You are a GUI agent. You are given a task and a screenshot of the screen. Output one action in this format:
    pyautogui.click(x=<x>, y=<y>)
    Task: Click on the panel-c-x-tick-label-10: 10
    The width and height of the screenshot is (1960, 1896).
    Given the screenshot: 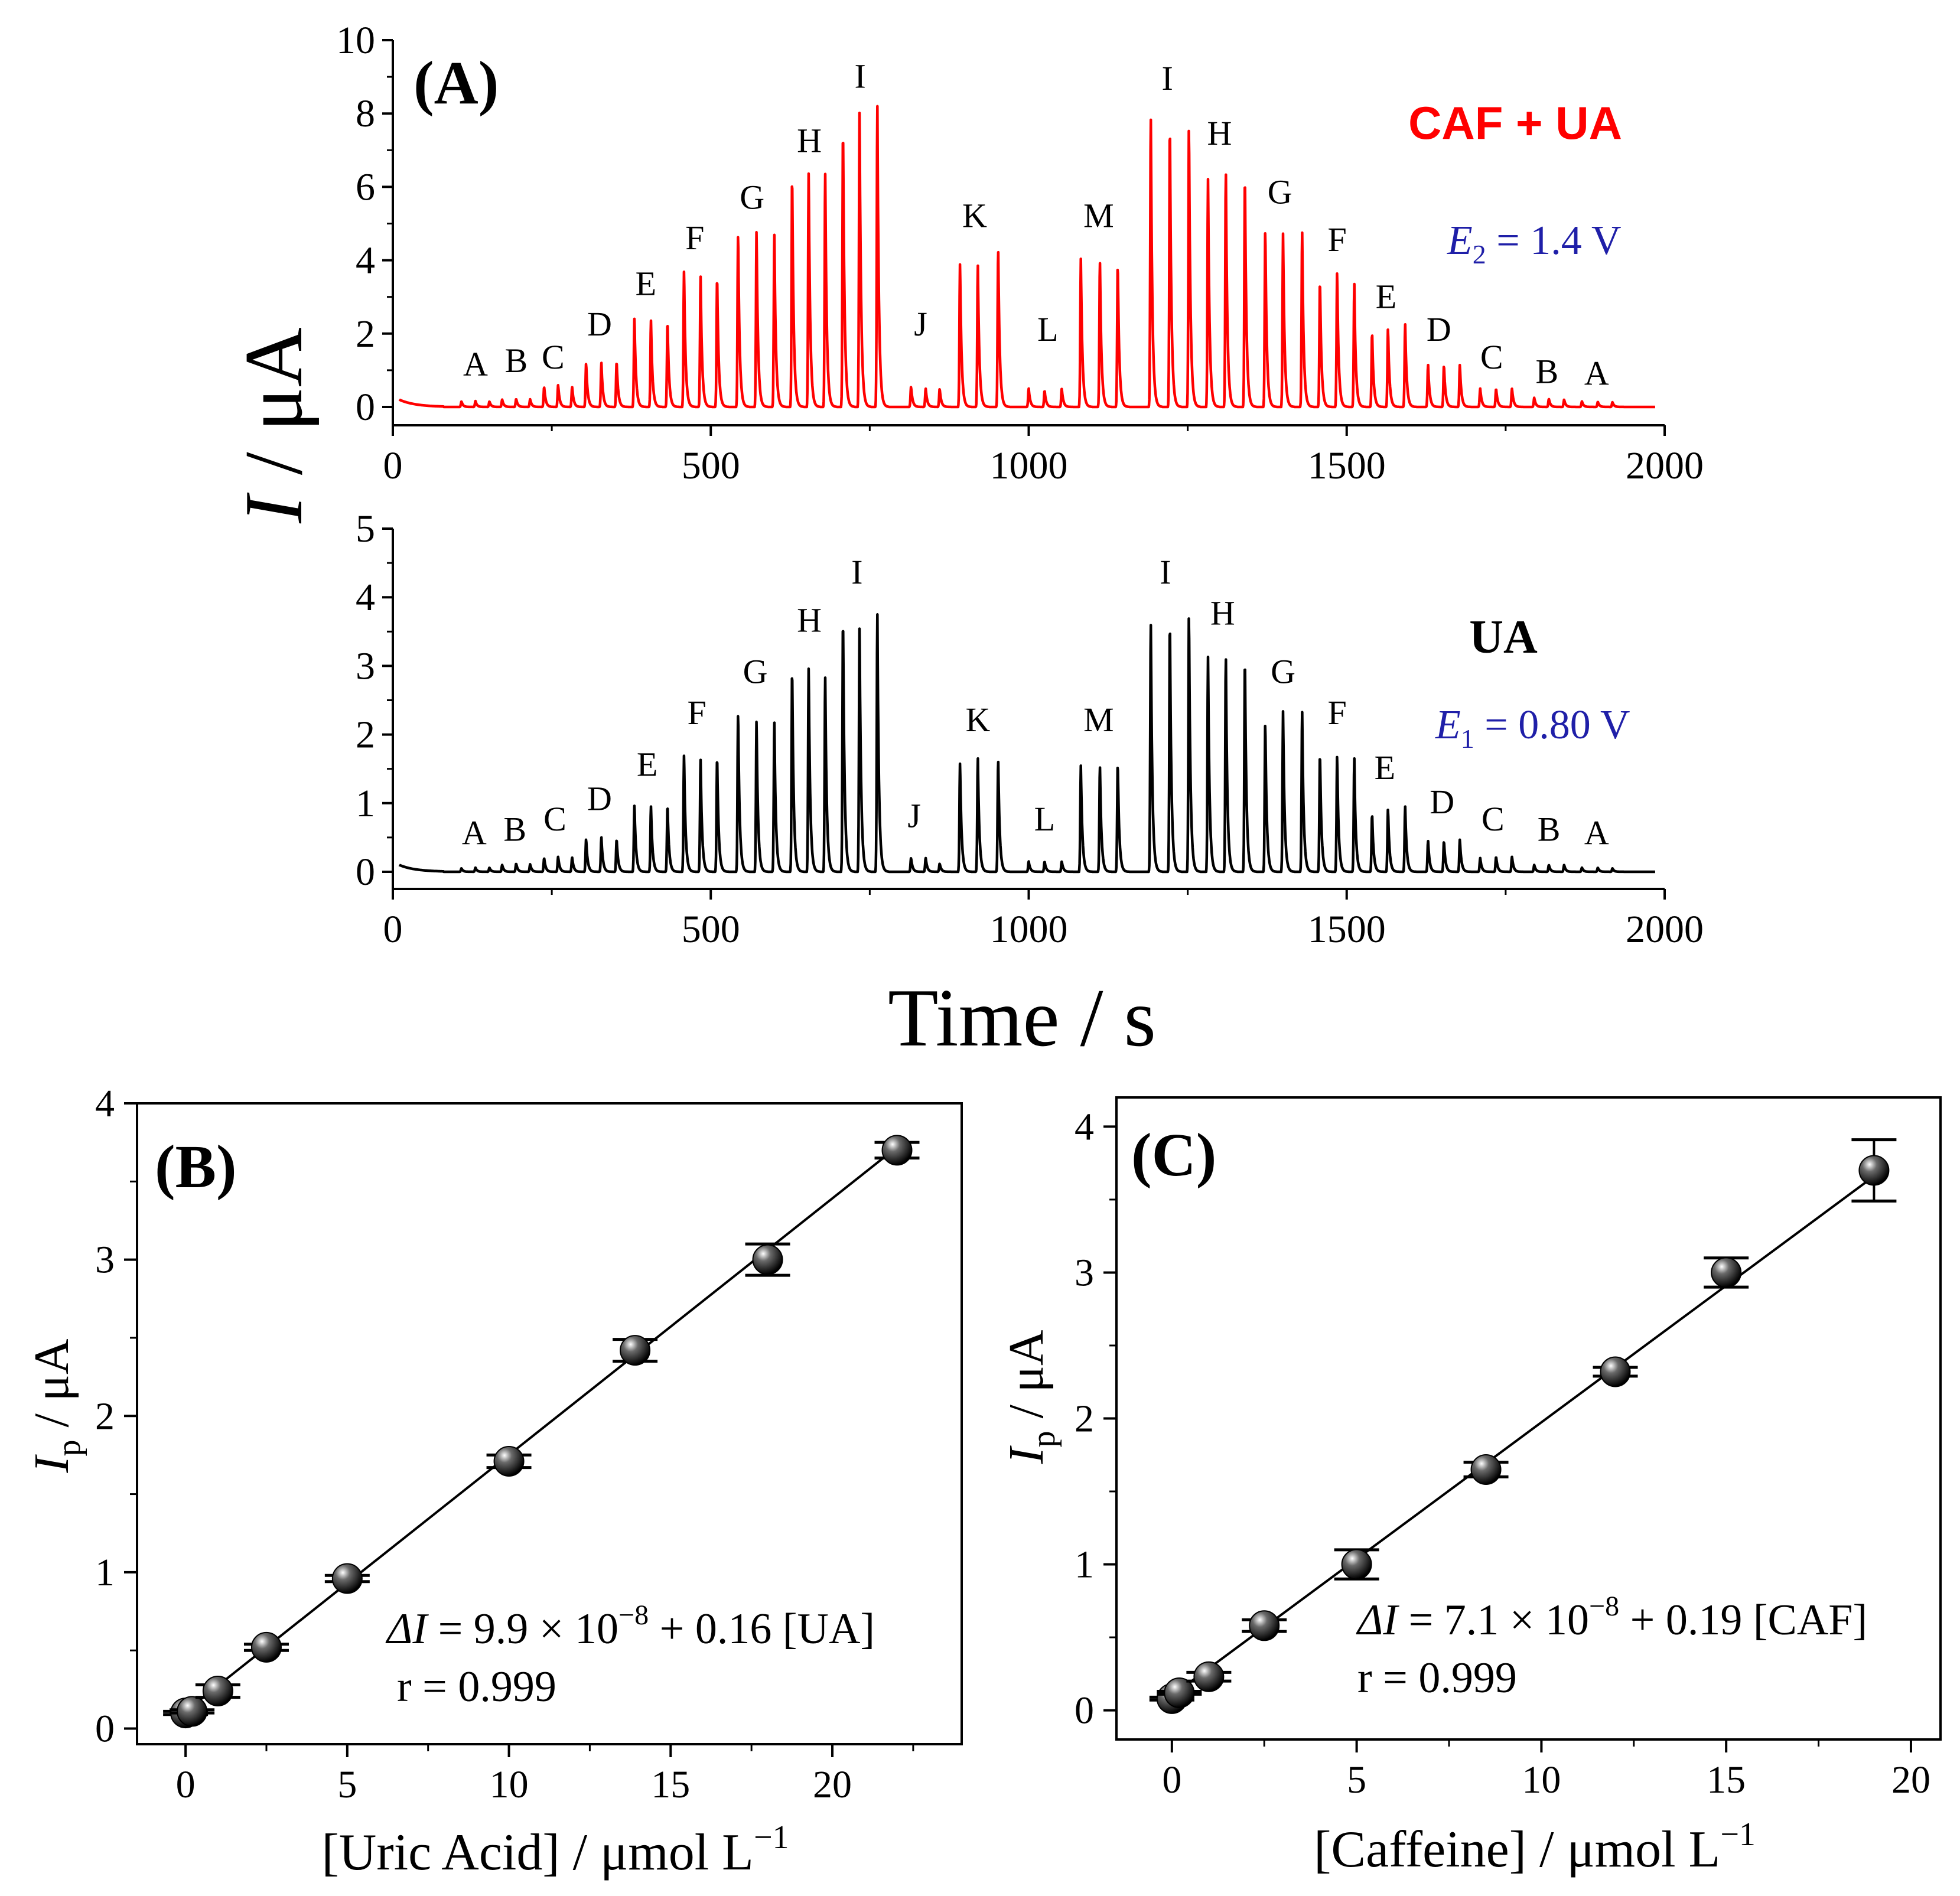 What is the action you would take?
    pyautogui.click(x=1541, y=1779)
    